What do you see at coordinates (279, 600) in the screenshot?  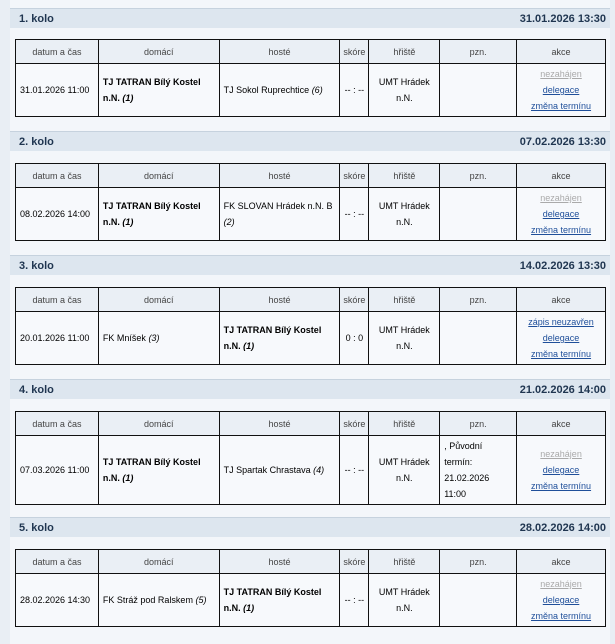 I see `away-team: TJ TATRAN Bílý Kostel n.N. (1)` at bounding box center [279, 600].